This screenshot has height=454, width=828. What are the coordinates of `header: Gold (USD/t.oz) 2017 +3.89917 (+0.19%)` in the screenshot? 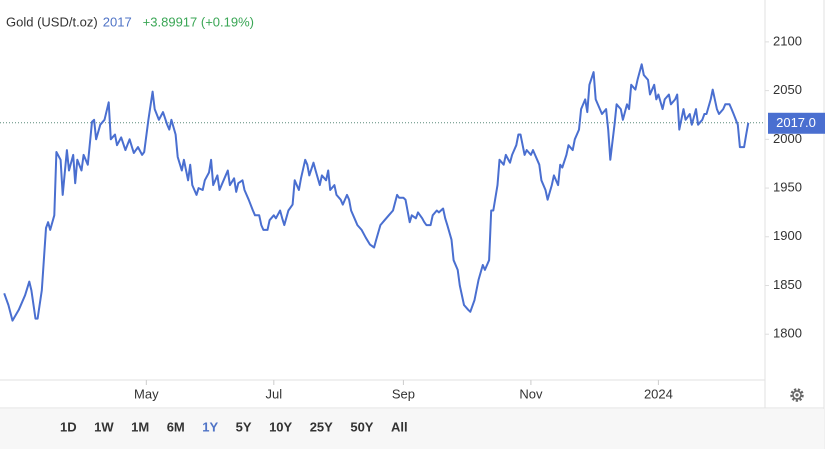 It's located at (130, 21).